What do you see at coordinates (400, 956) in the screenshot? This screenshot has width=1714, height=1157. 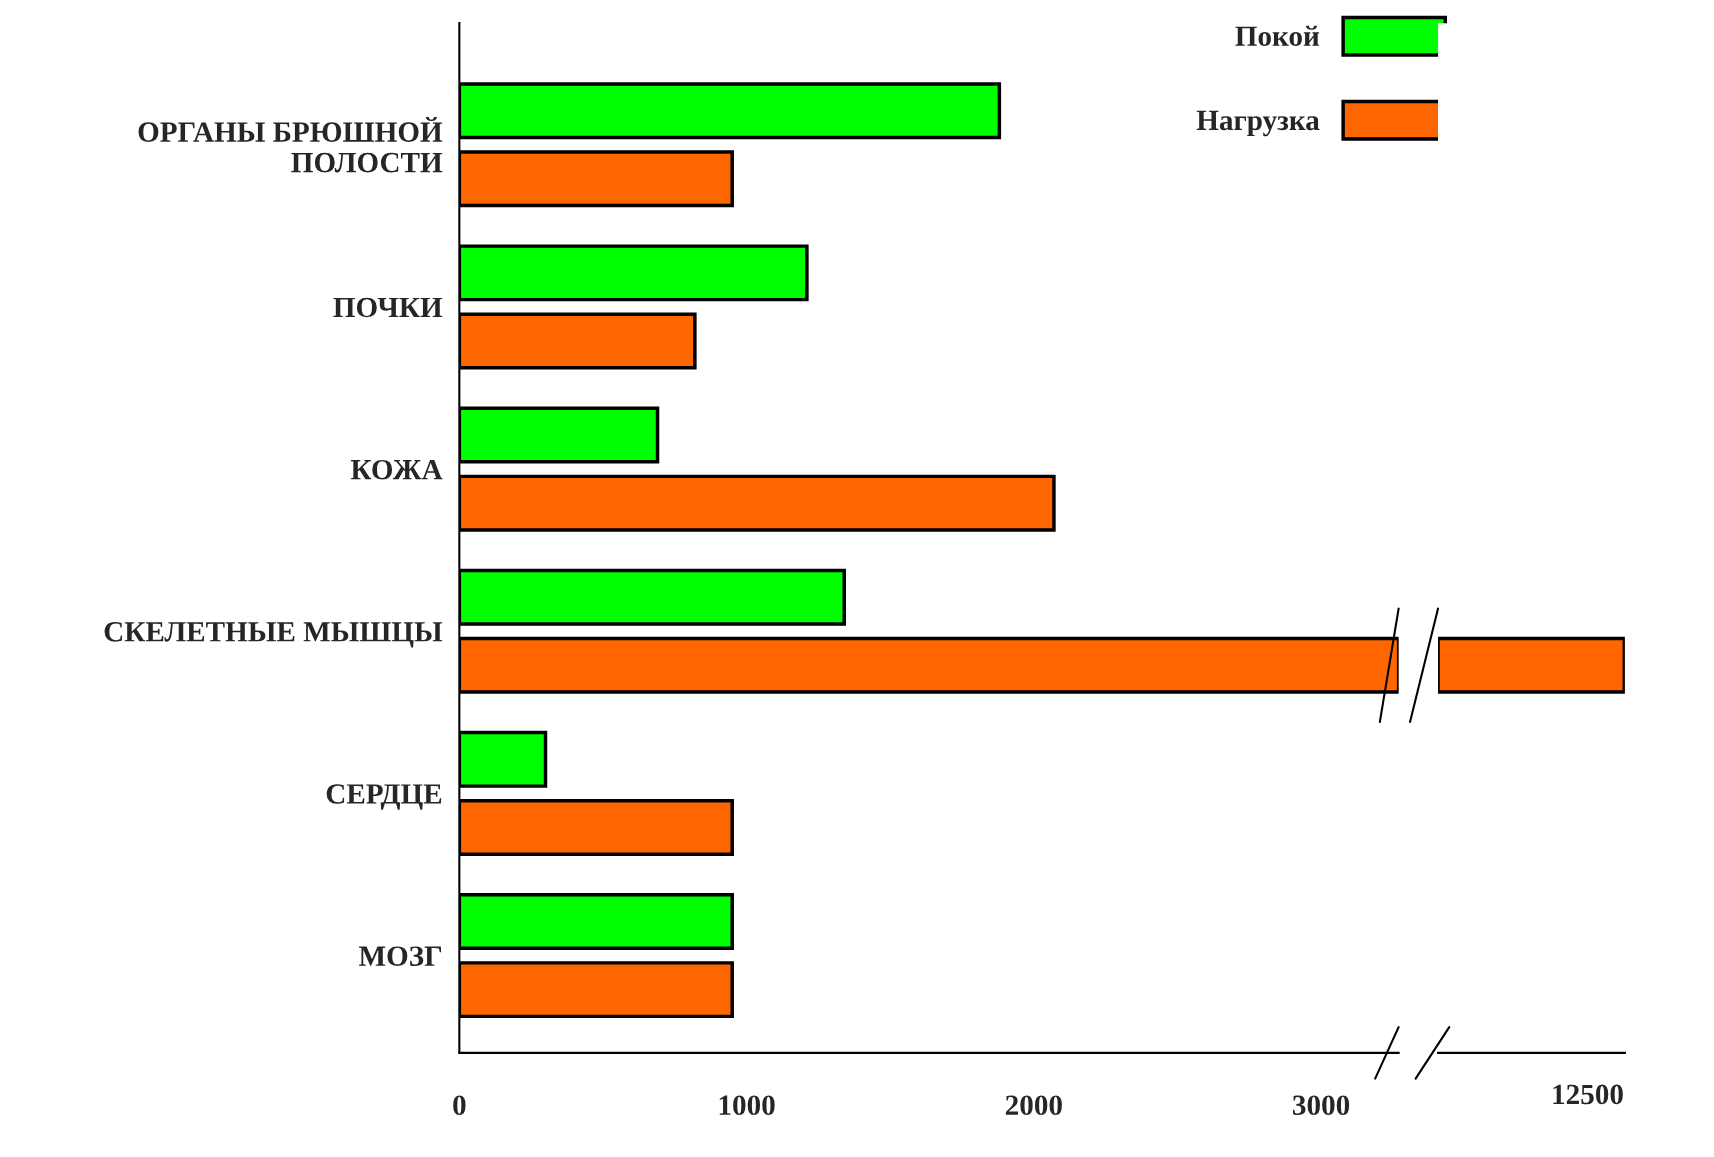 I see `y-tick-label: МОЗГ` at bounding box center [400, 956].